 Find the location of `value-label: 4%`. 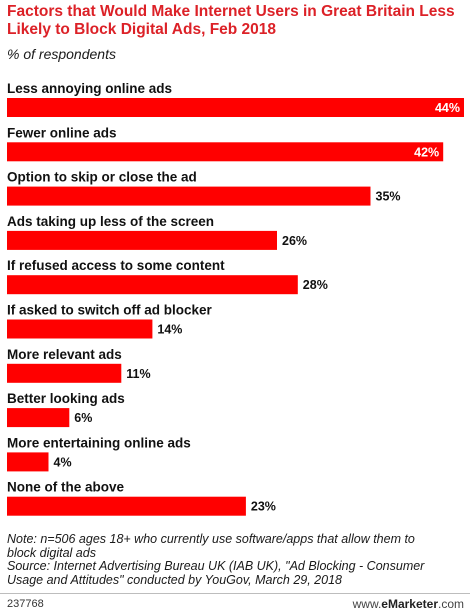

value-label: 4% is located at coordinates (63, 462).